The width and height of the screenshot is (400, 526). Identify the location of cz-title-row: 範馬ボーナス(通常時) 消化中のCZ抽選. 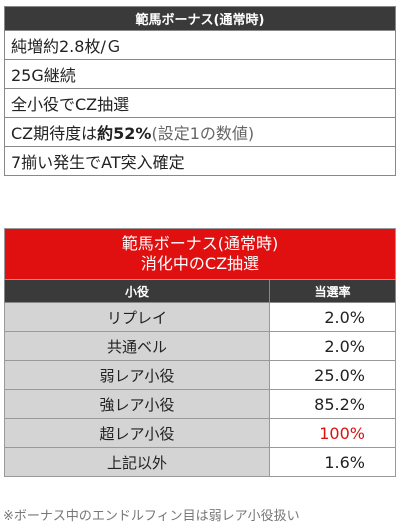
(200, 254).